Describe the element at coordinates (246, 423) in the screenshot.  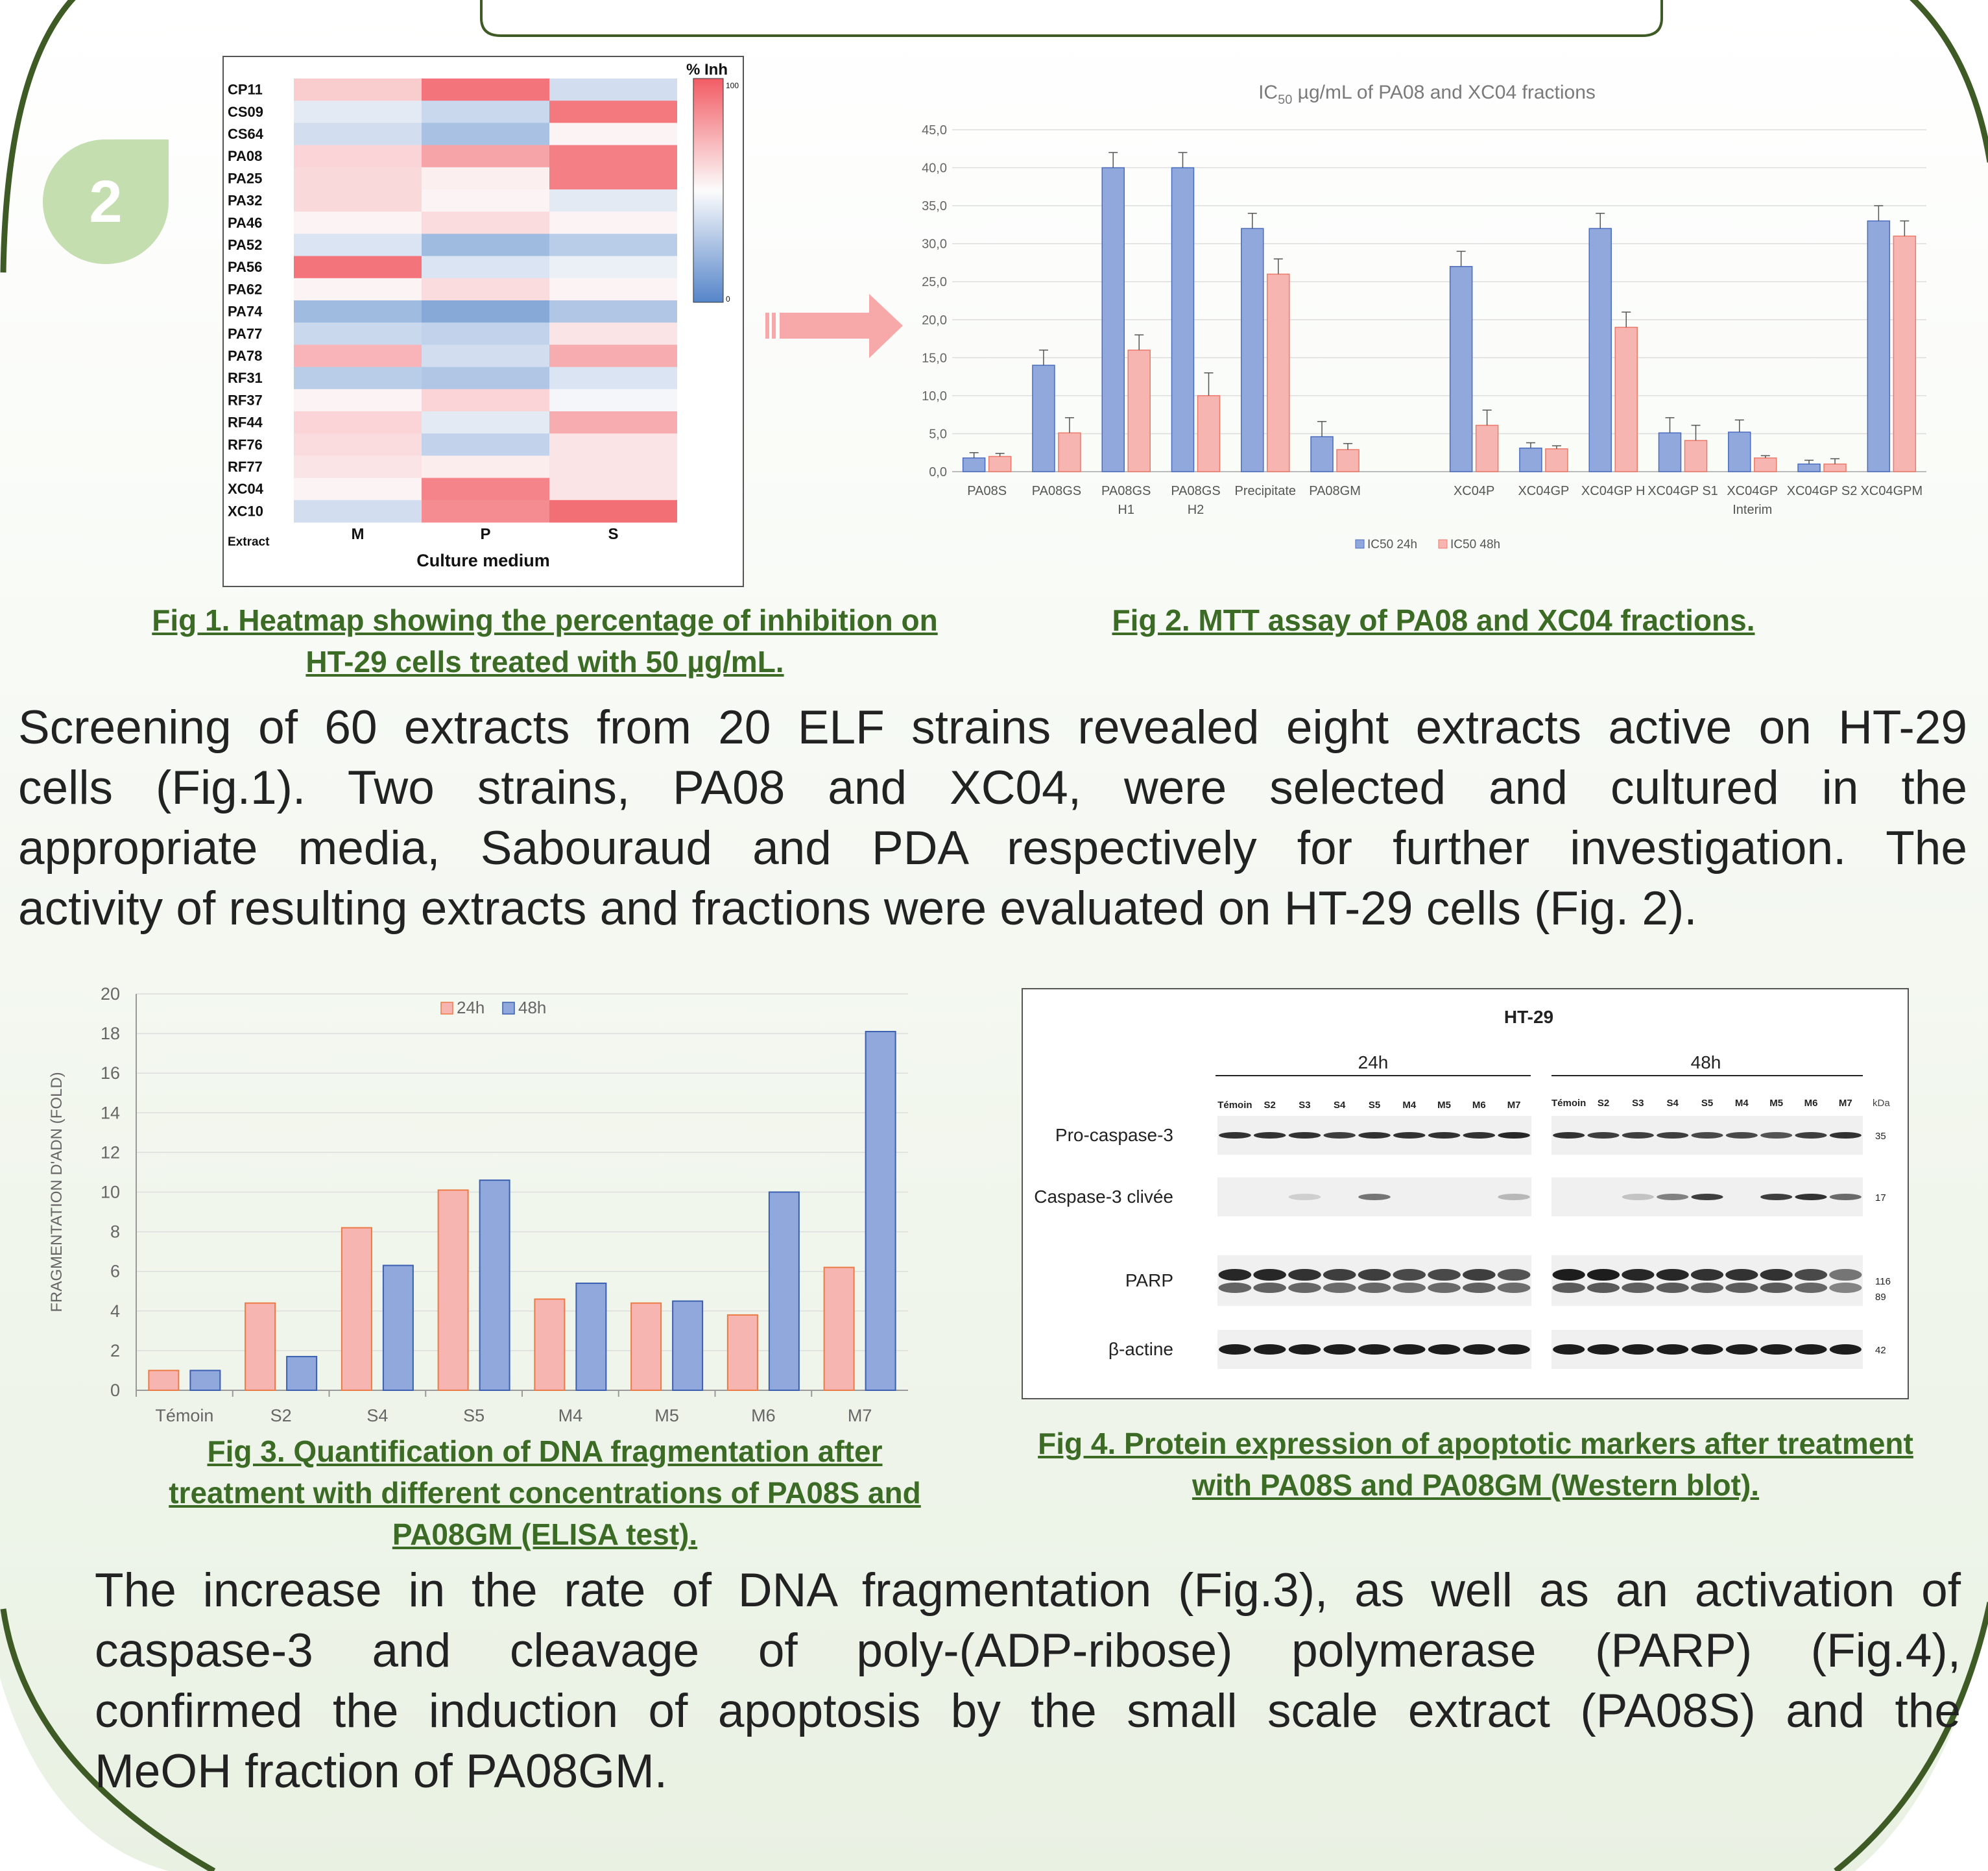
I see `heatmap-row-label: RF44` at that location.